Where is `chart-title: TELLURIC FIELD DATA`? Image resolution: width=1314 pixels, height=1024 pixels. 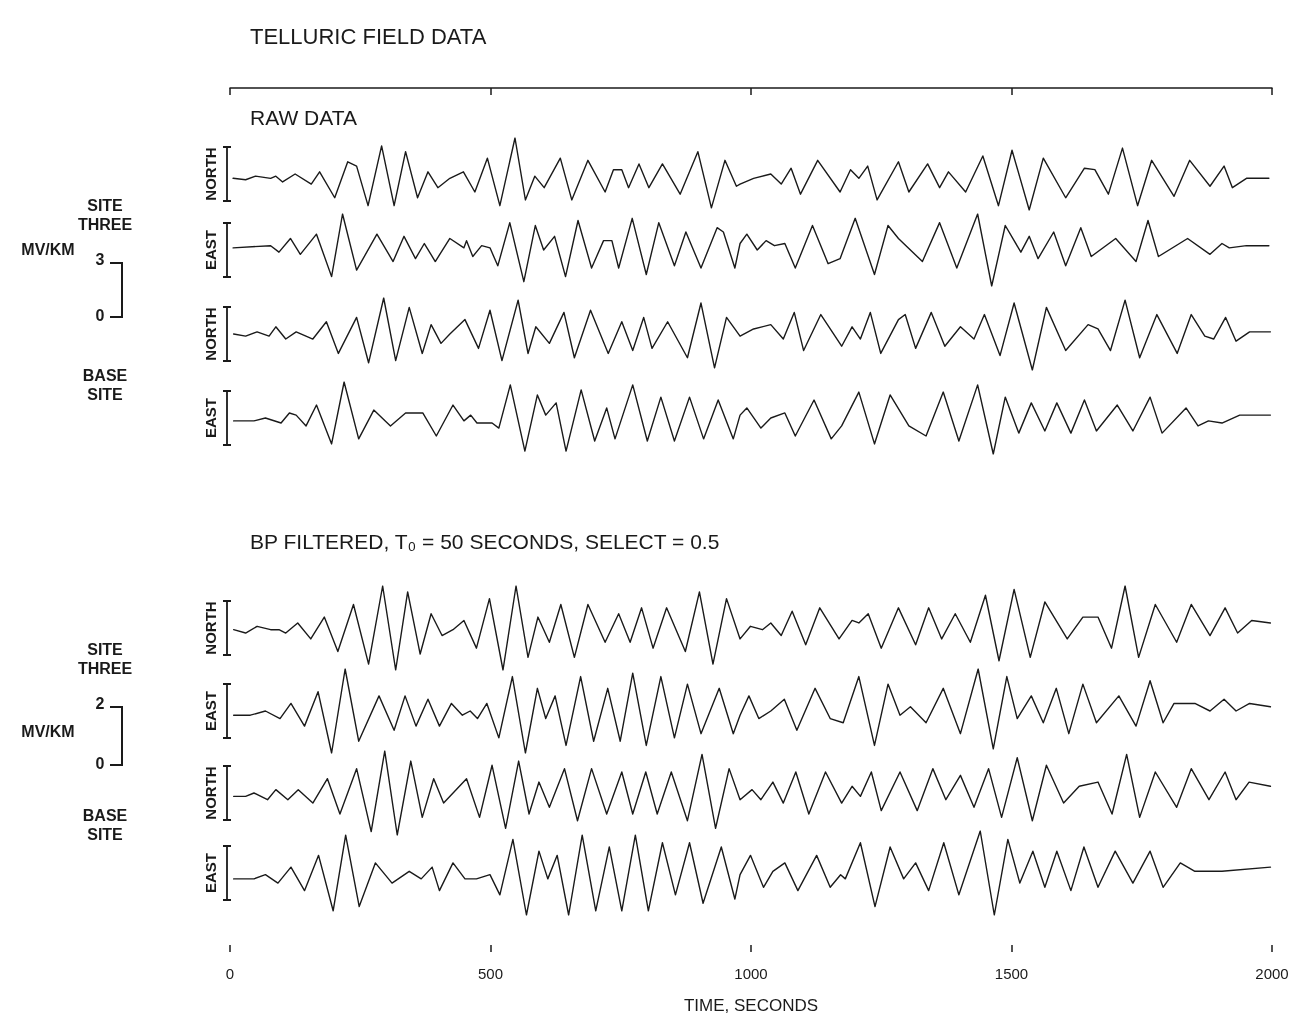
chart-title: TELLURIC FIELD DATA is located at coordinates (368, 36).